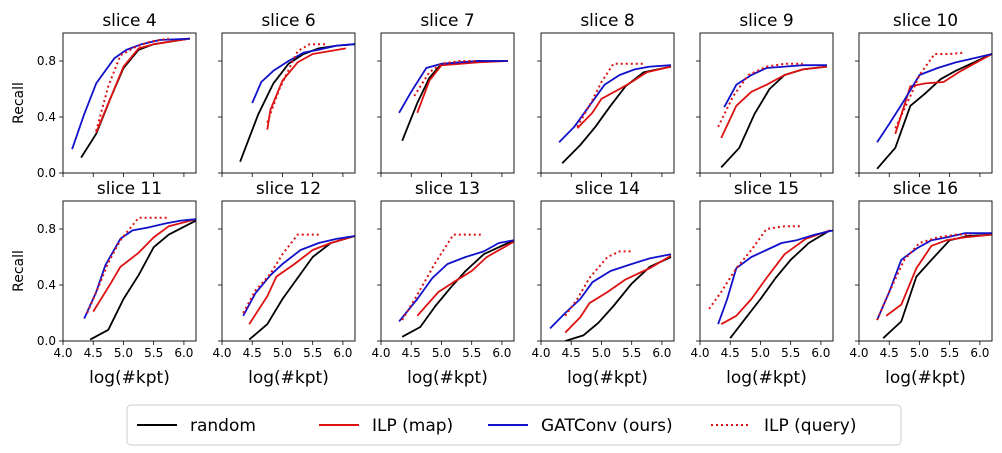 The width and height of the screenshot is (1002, 453). I want to click on legend-items: random ILP (map) GATConv (ours) ILP (query), so click(496, 426).